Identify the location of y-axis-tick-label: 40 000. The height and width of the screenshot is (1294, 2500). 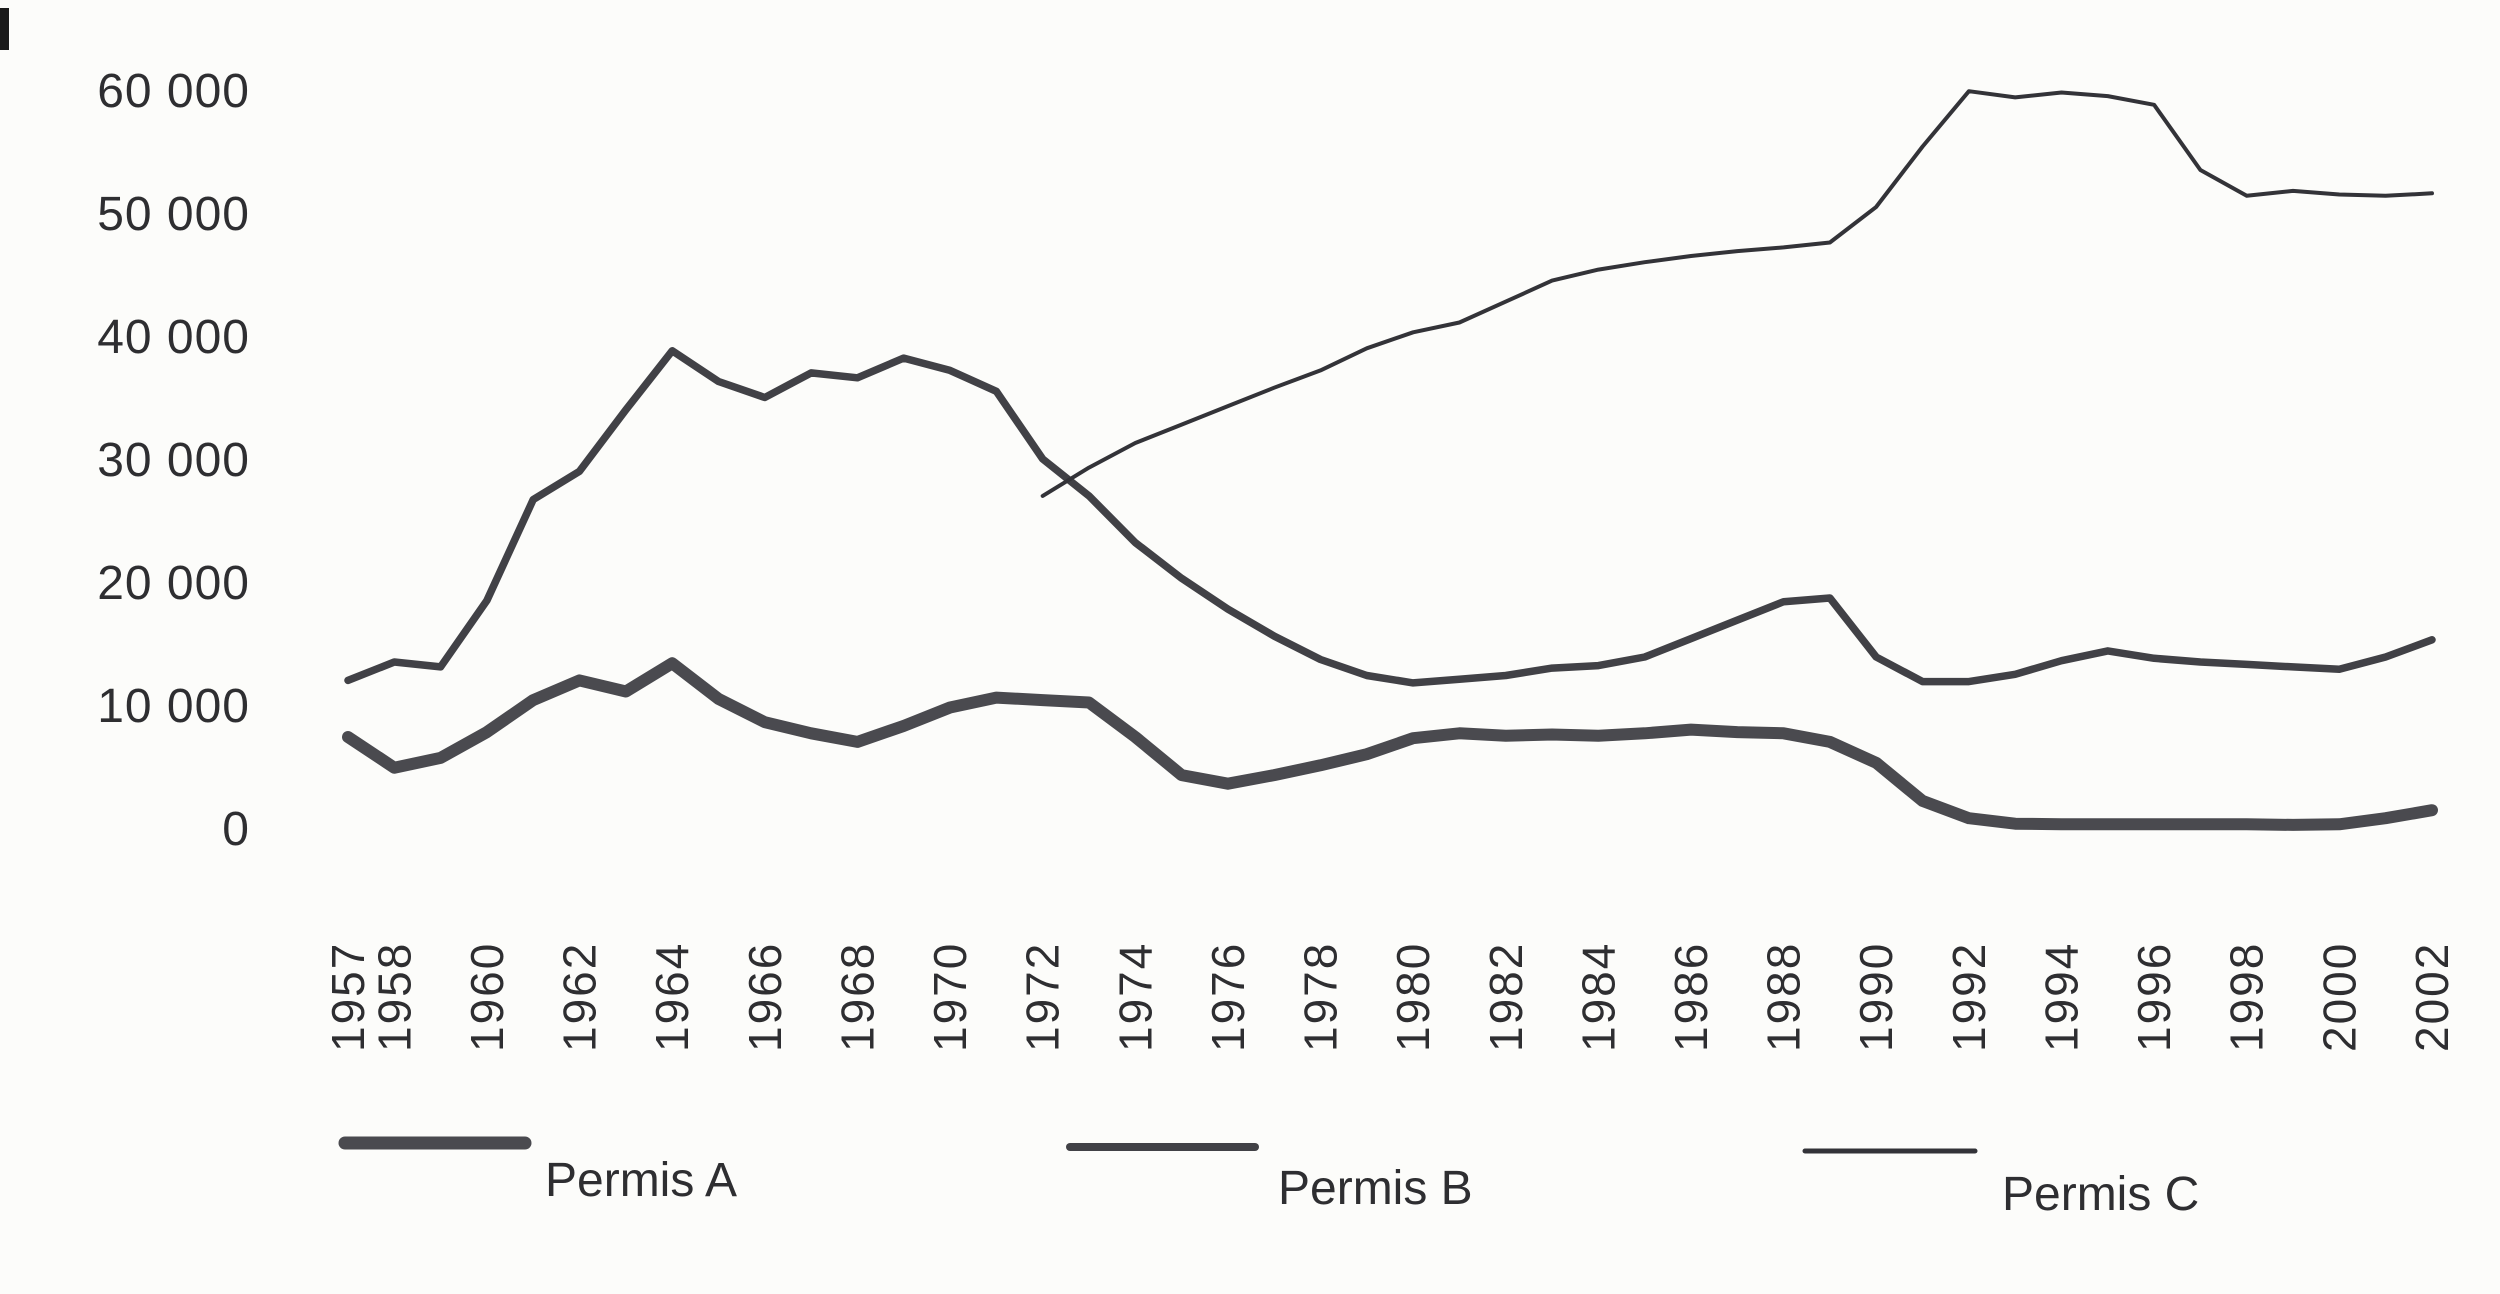
(173, 337).